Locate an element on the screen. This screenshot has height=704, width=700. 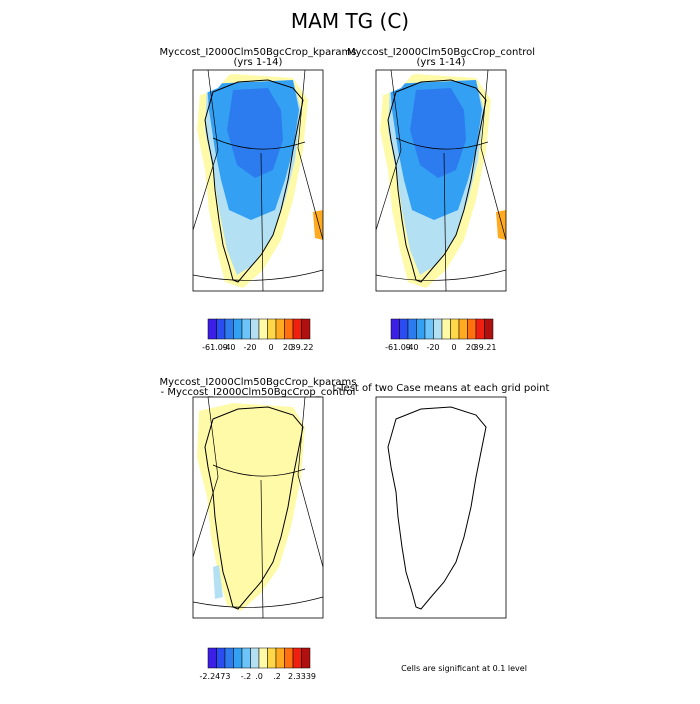
colorbar-label: -2.2473 is located at coordinates (215, 676).